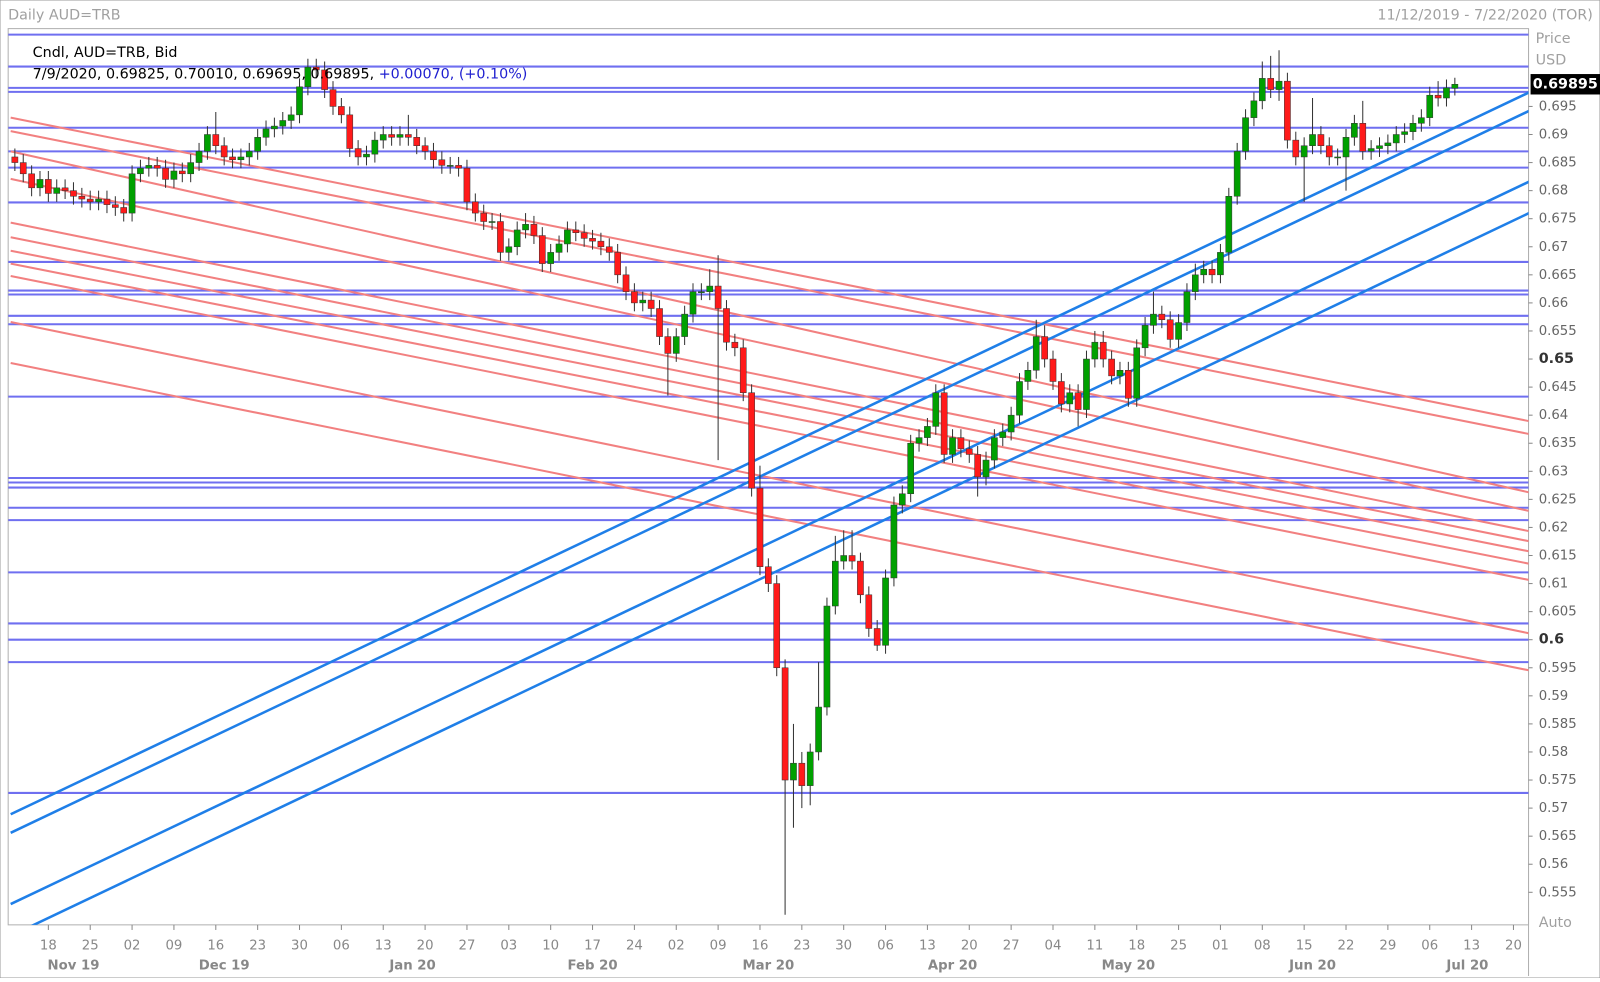 The width and height of the screenshot is (1600, 982). I want to click on y-tick-label: 0.685, so click(1558, 163).